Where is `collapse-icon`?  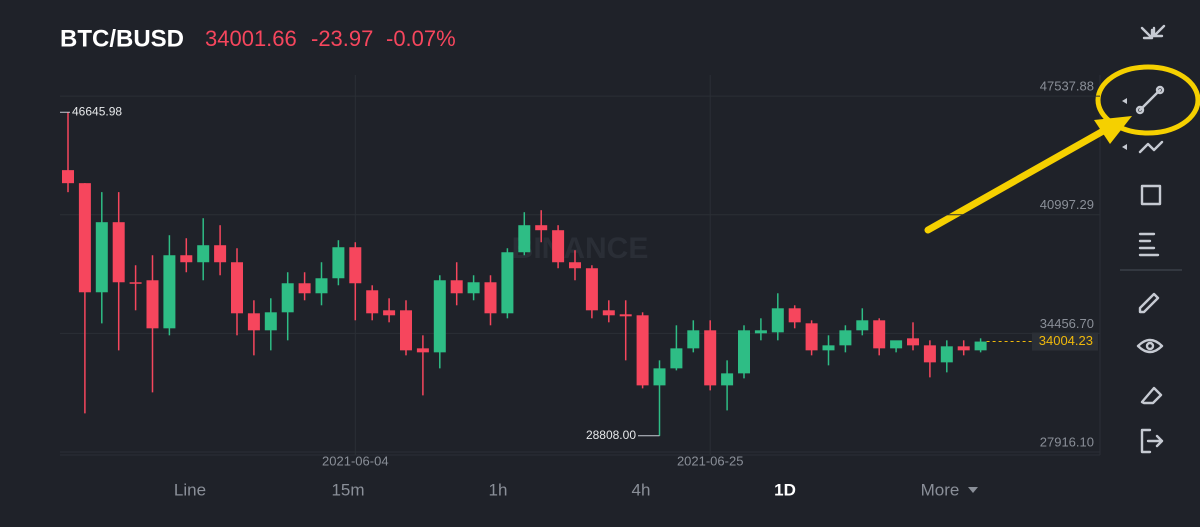 collapse-icon is located at coordinates (1153, 32).